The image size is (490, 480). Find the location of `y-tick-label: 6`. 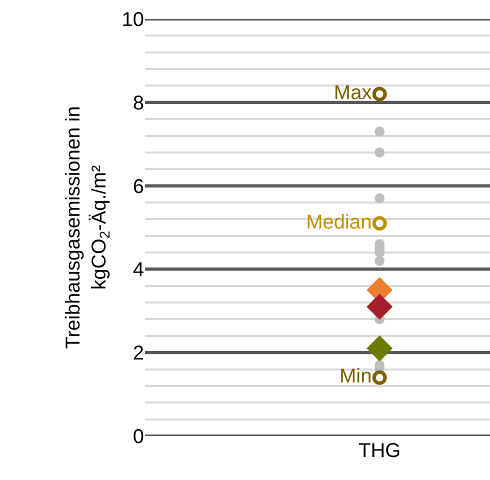

y-tick-label: 6 is located at coordinates (138, 187).